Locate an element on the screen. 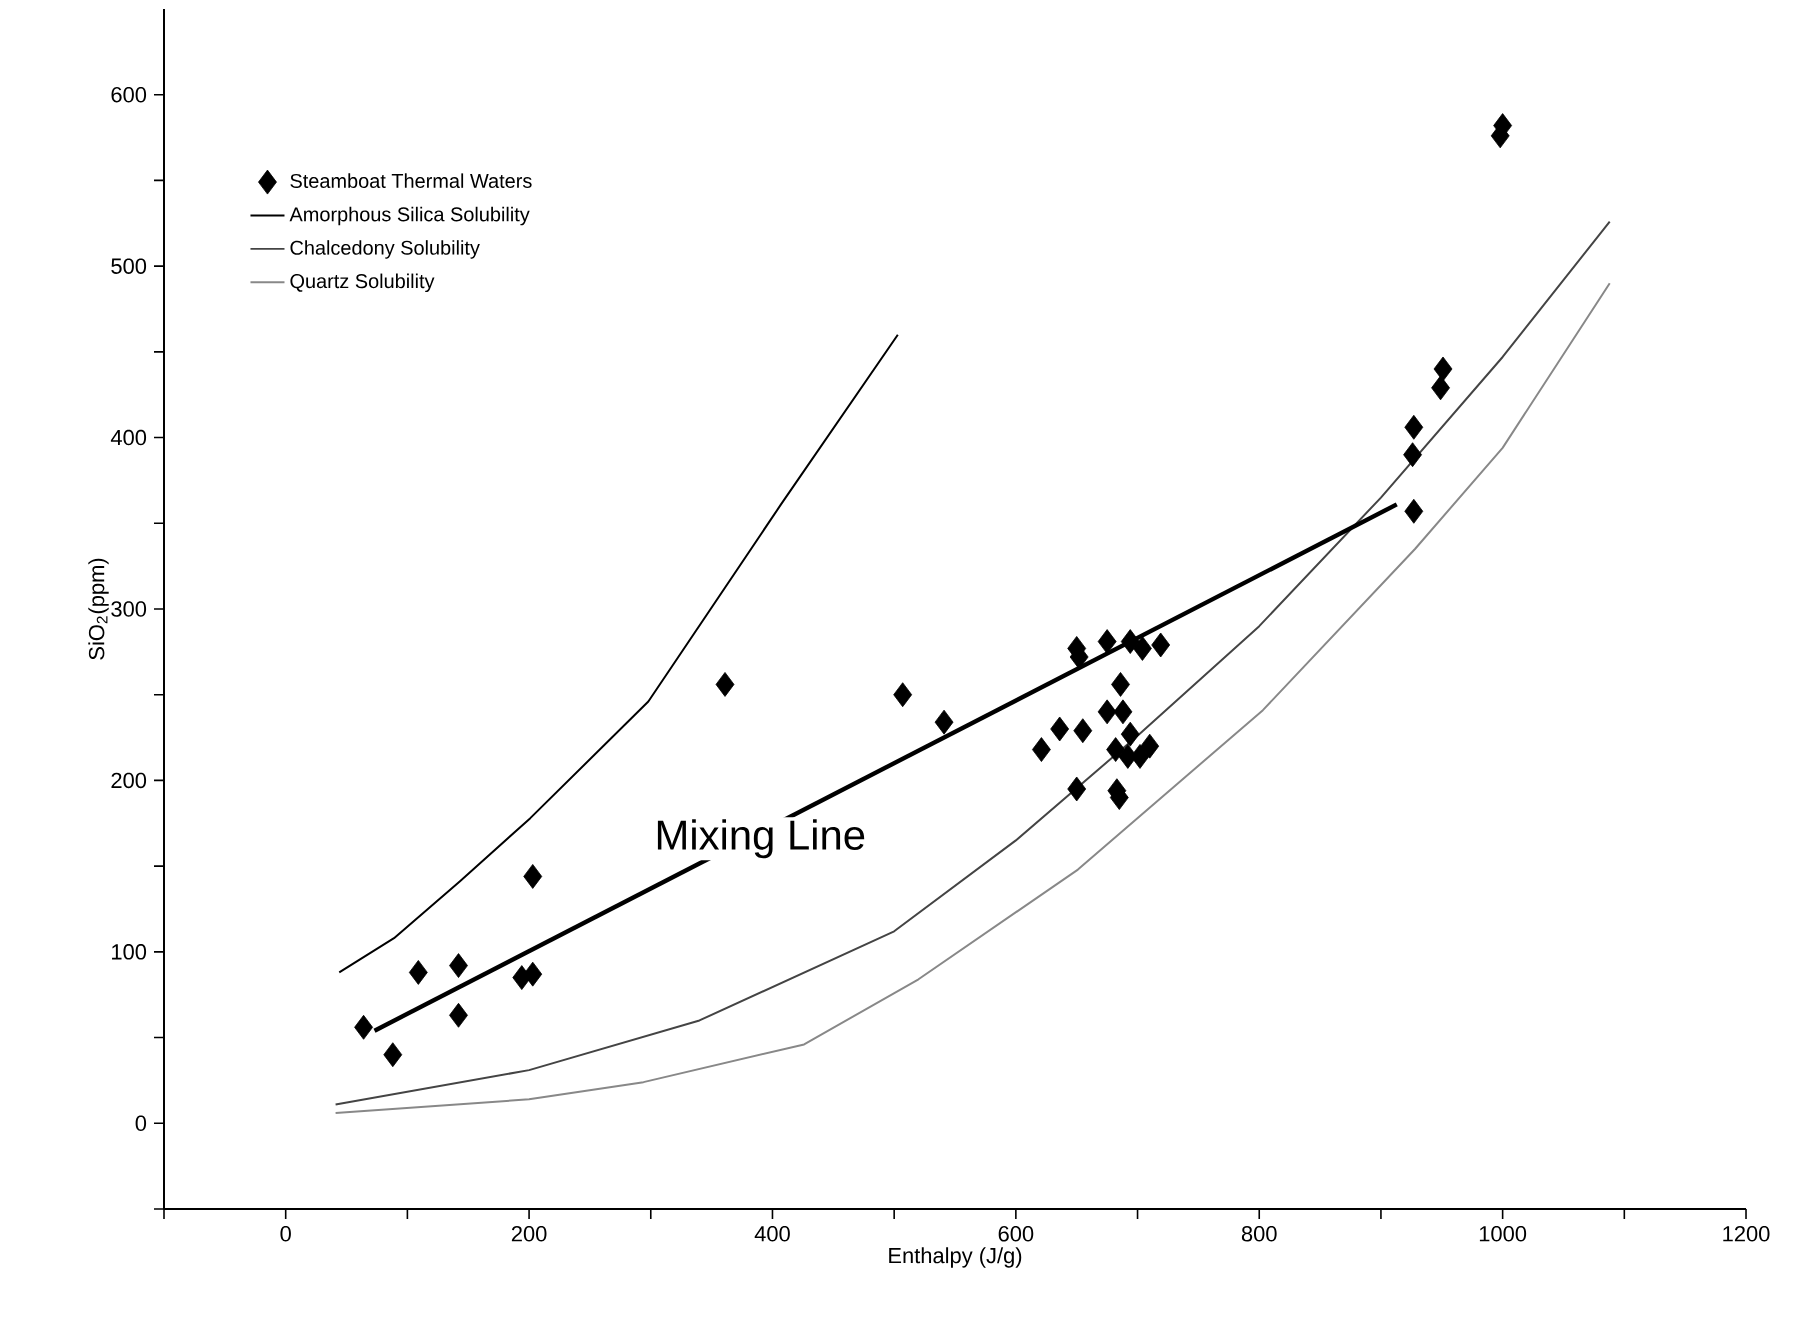 The width and height of the screenshot is (1794, 1319). y-axis-title: SiO$_{2}$(ppm) is located at coordinates (98, 609).